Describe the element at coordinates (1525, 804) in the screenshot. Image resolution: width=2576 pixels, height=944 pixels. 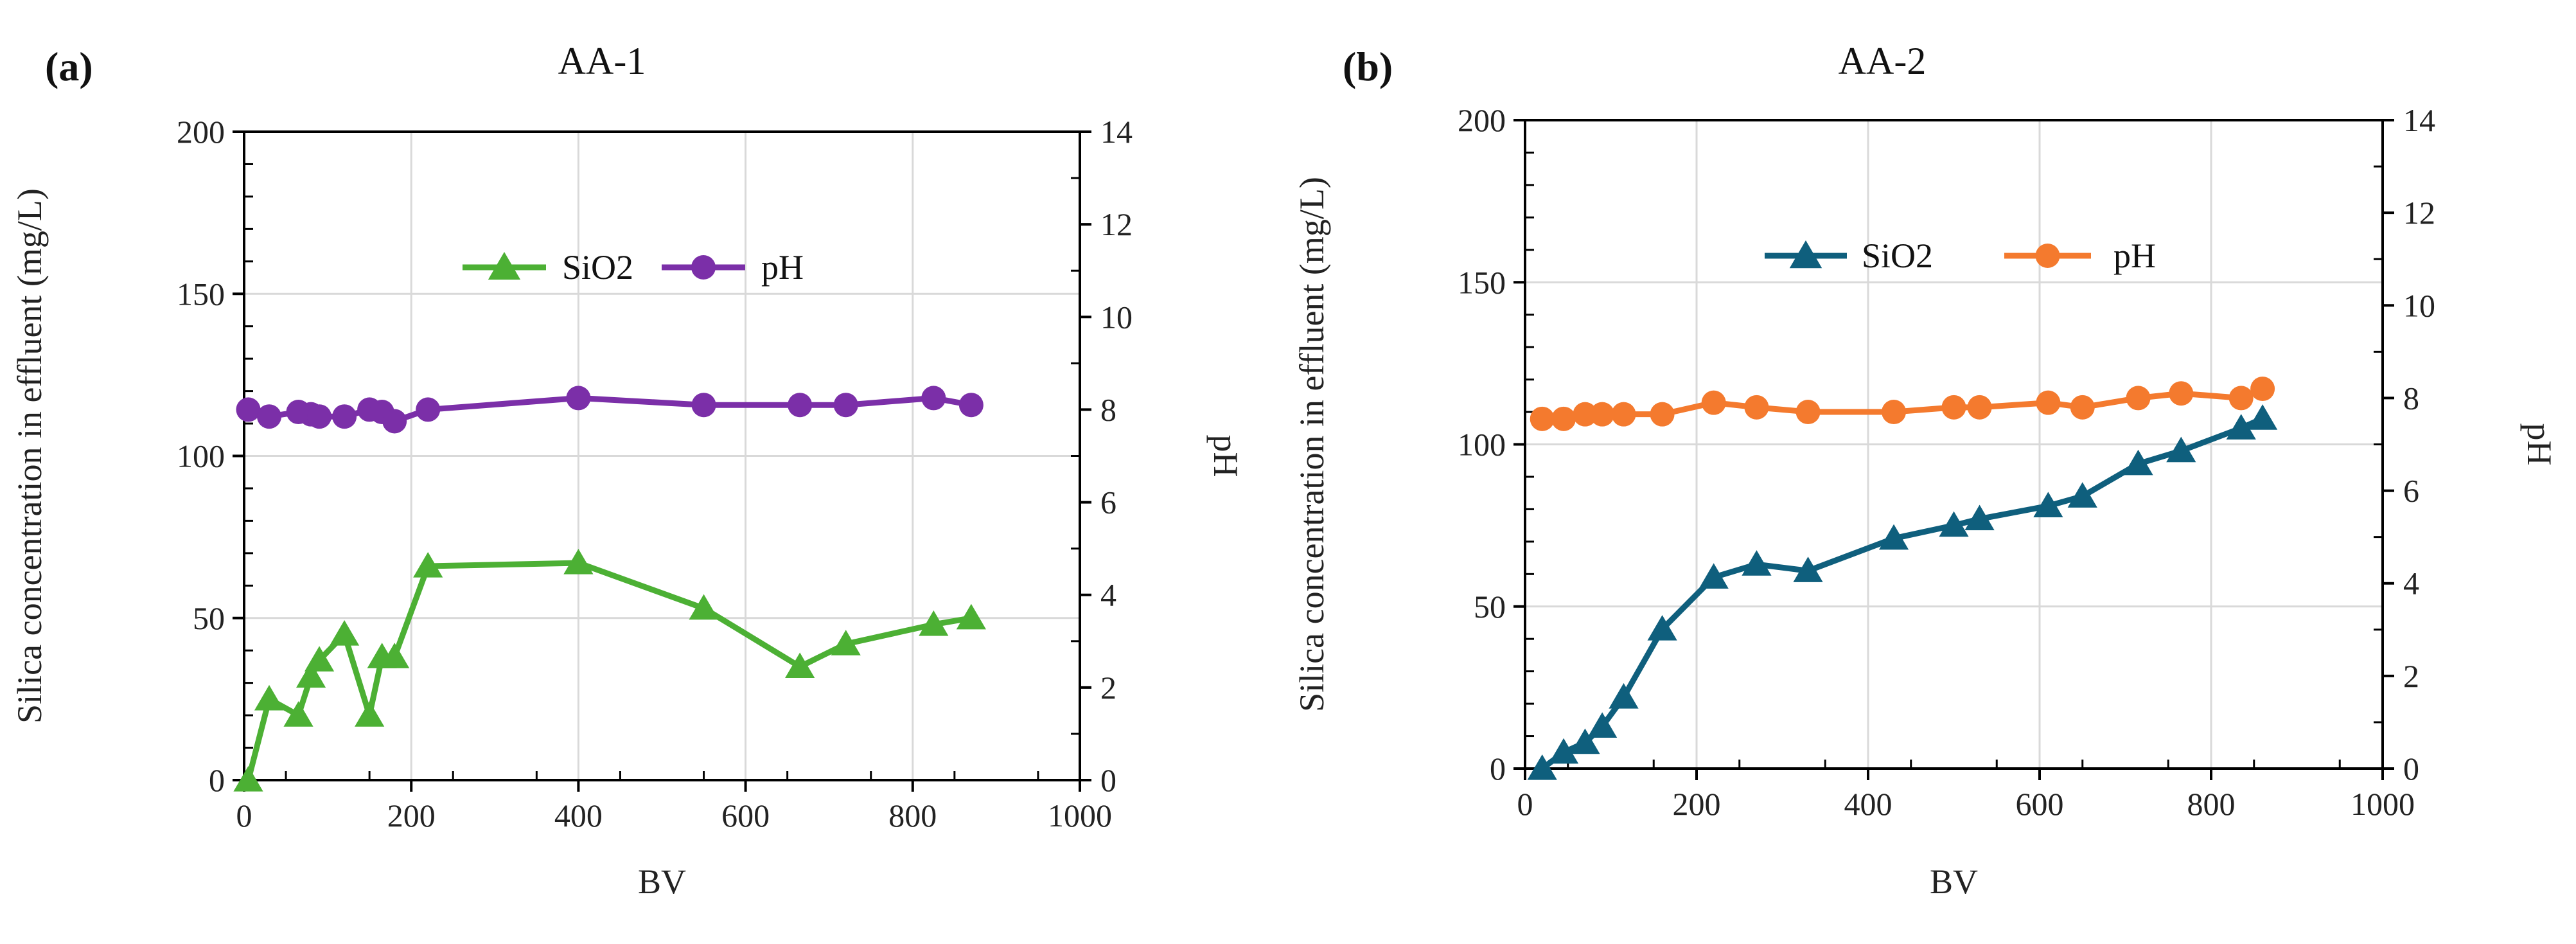
I see `x-tick-label: 0` at that location.